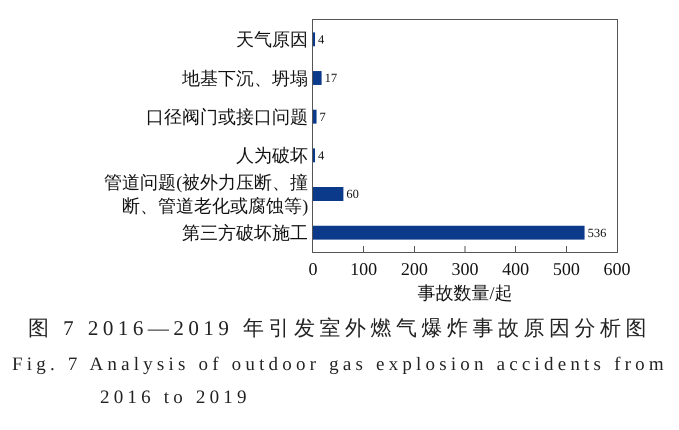  Describe the element at coordinates (617, 268) in the screenshot. I see `x-tick-label: 600` at that location.